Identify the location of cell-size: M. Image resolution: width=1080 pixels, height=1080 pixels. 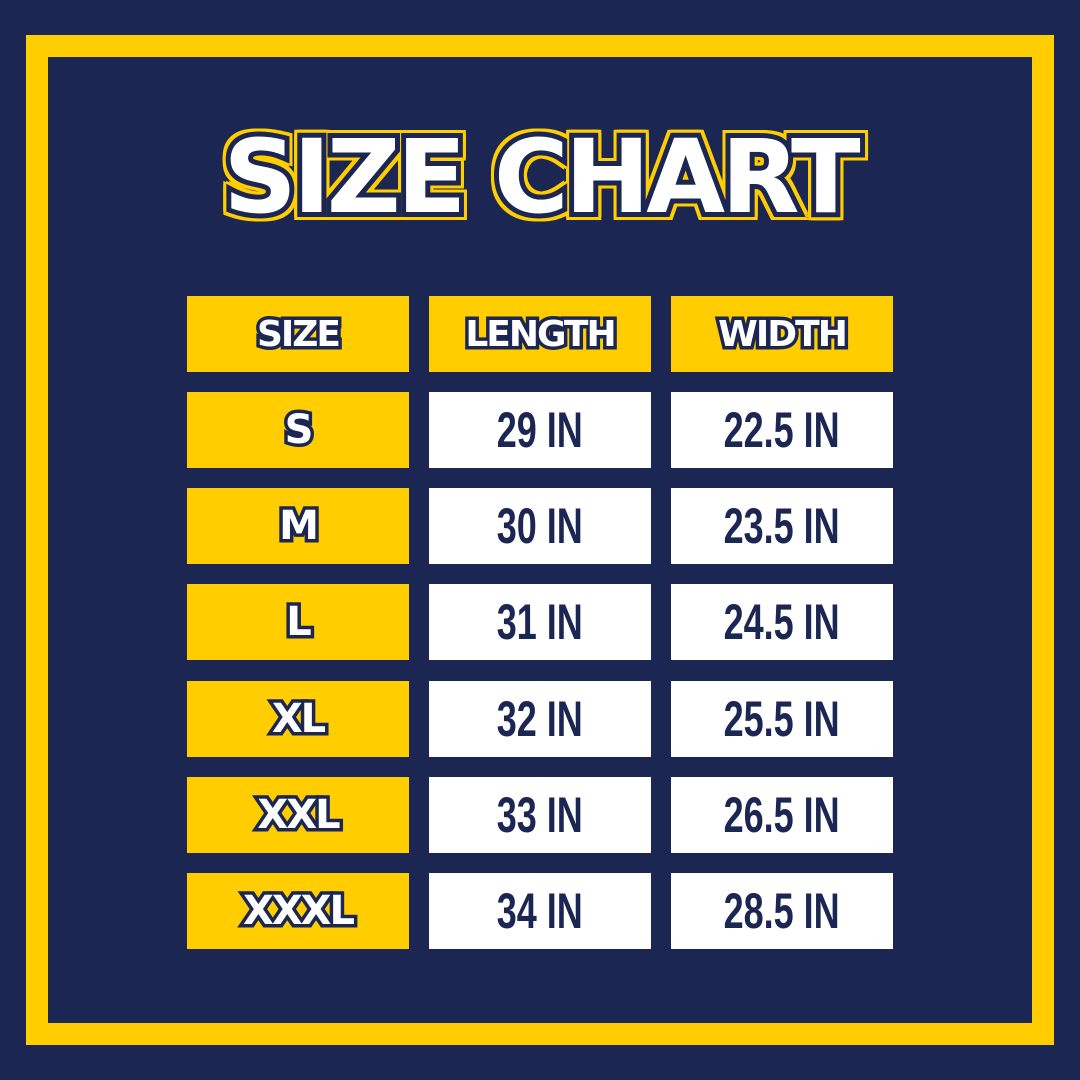
(298, 526).